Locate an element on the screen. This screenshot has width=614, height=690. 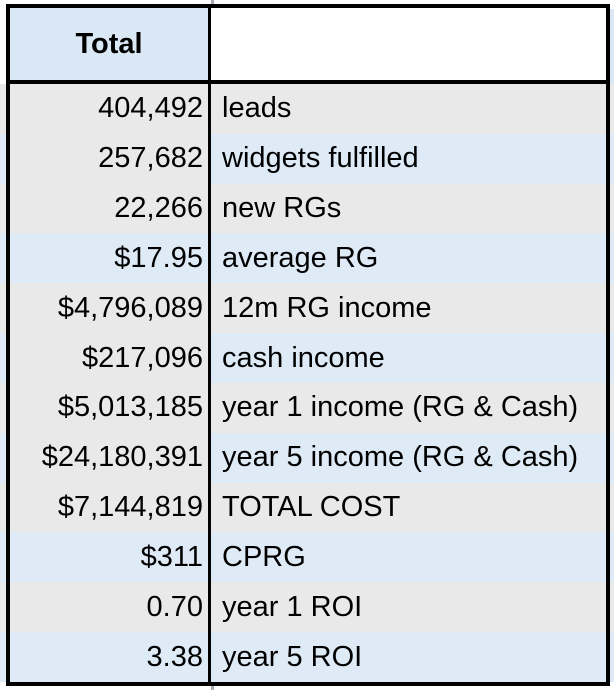
metric-label-text: widgets fulfilled is located at coordinates (320, 158).